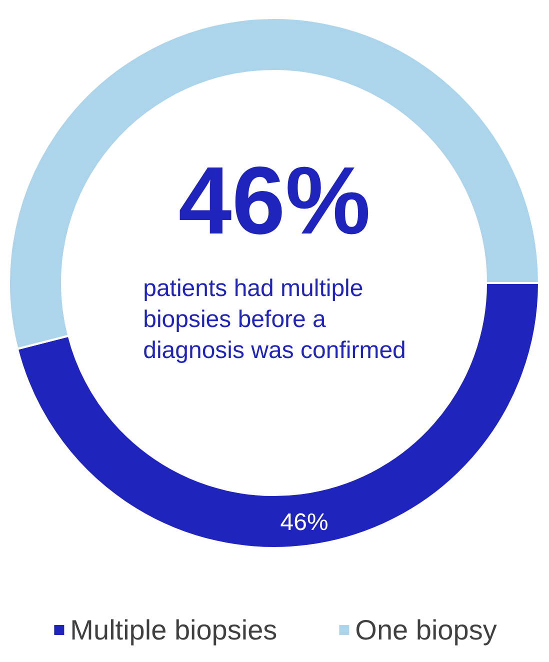 The image size is (549, 662). What do you see at coordinates (274, 319) in the screenshot?
I see `text: patients had multiple biopsies before a diagnosis was confirmed` at bounding box center [274, 319].